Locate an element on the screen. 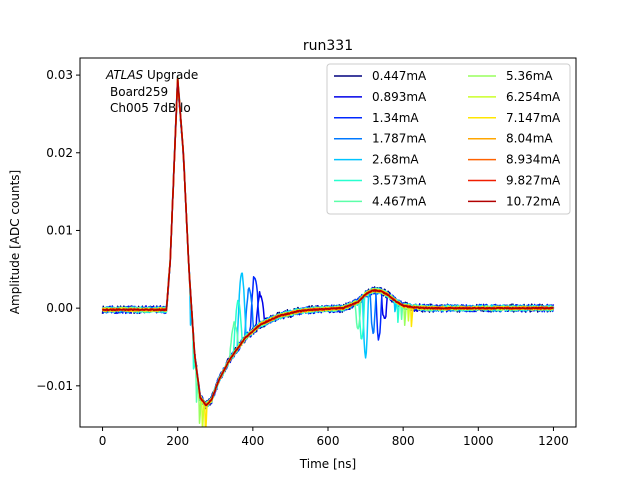 The height and width of the screenshot is (480, 640). x-tick-label: 800 is located at coordinates (403, 441).